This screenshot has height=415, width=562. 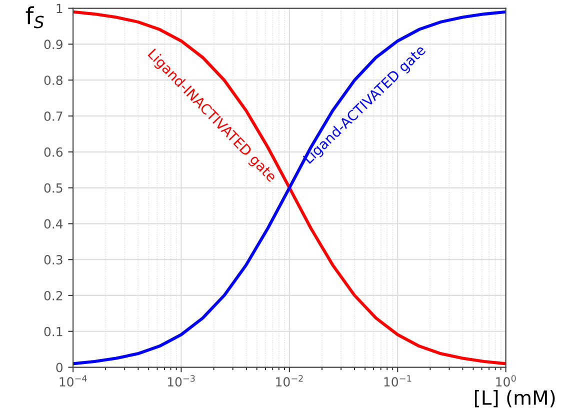 I want to click on y-tick-label: 0.1, so click(x=53, y=331).